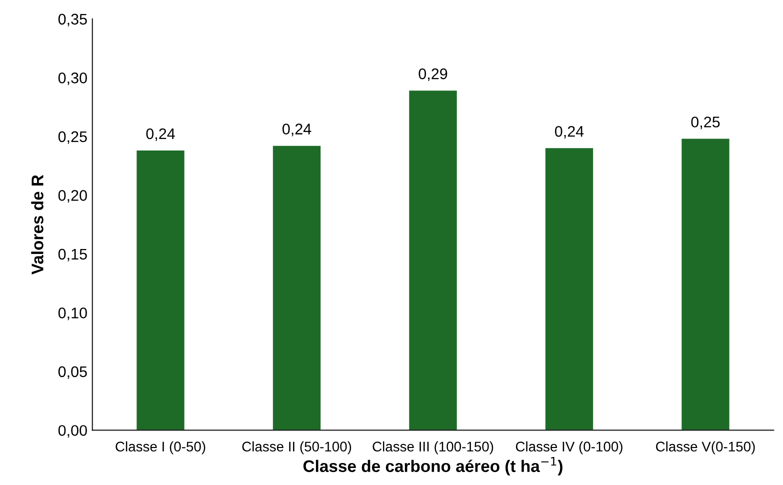 This screenshot has width=783, height=485. I want to click on y-tick-label: 0,25, so click(72, 137).